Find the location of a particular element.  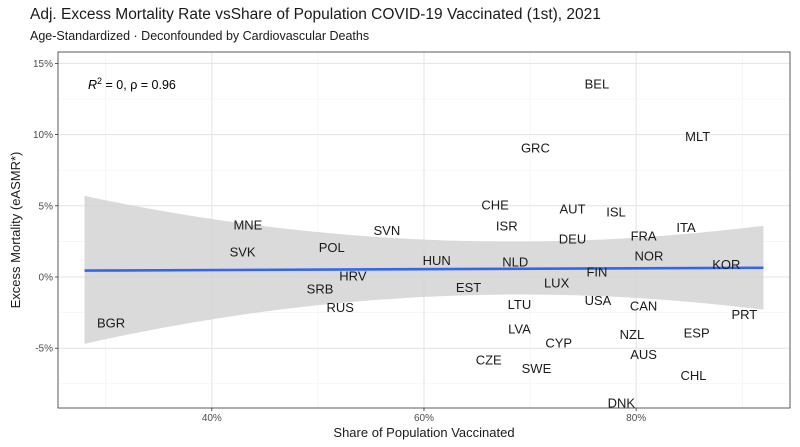

y-axis-ticks: -5% 0% 5% 10% 15% is located at coordinates (45, 207).